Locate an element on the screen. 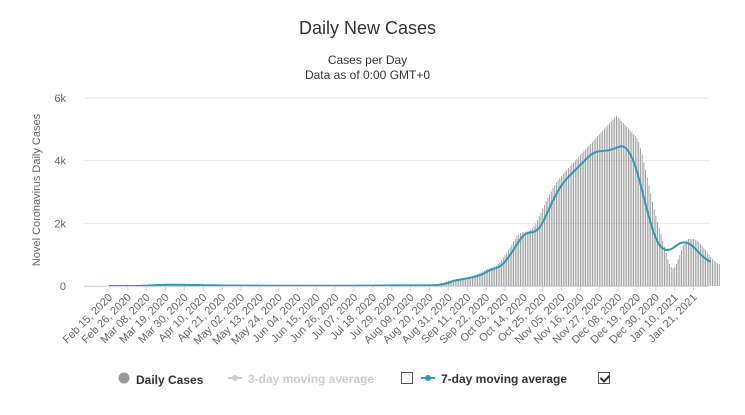 The height and width of the screenshot is (415, 745). y-axis: 0 2k 4k 6k is located at coordinates (60, 193).